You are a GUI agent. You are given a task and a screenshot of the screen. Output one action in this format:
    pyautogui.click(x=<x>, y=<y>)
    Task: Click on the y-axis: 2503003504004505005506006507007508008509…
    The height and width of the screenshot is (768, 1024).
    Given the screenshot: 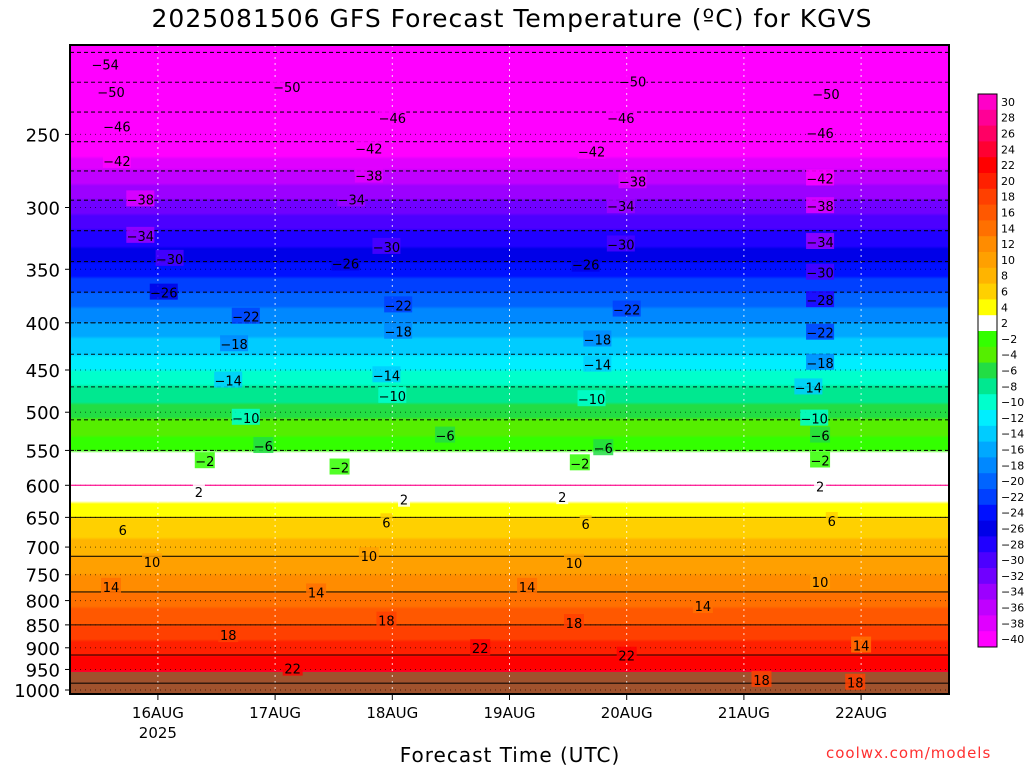 What is the action you would take?
    pyautogui.click(x=42, y=413)
    